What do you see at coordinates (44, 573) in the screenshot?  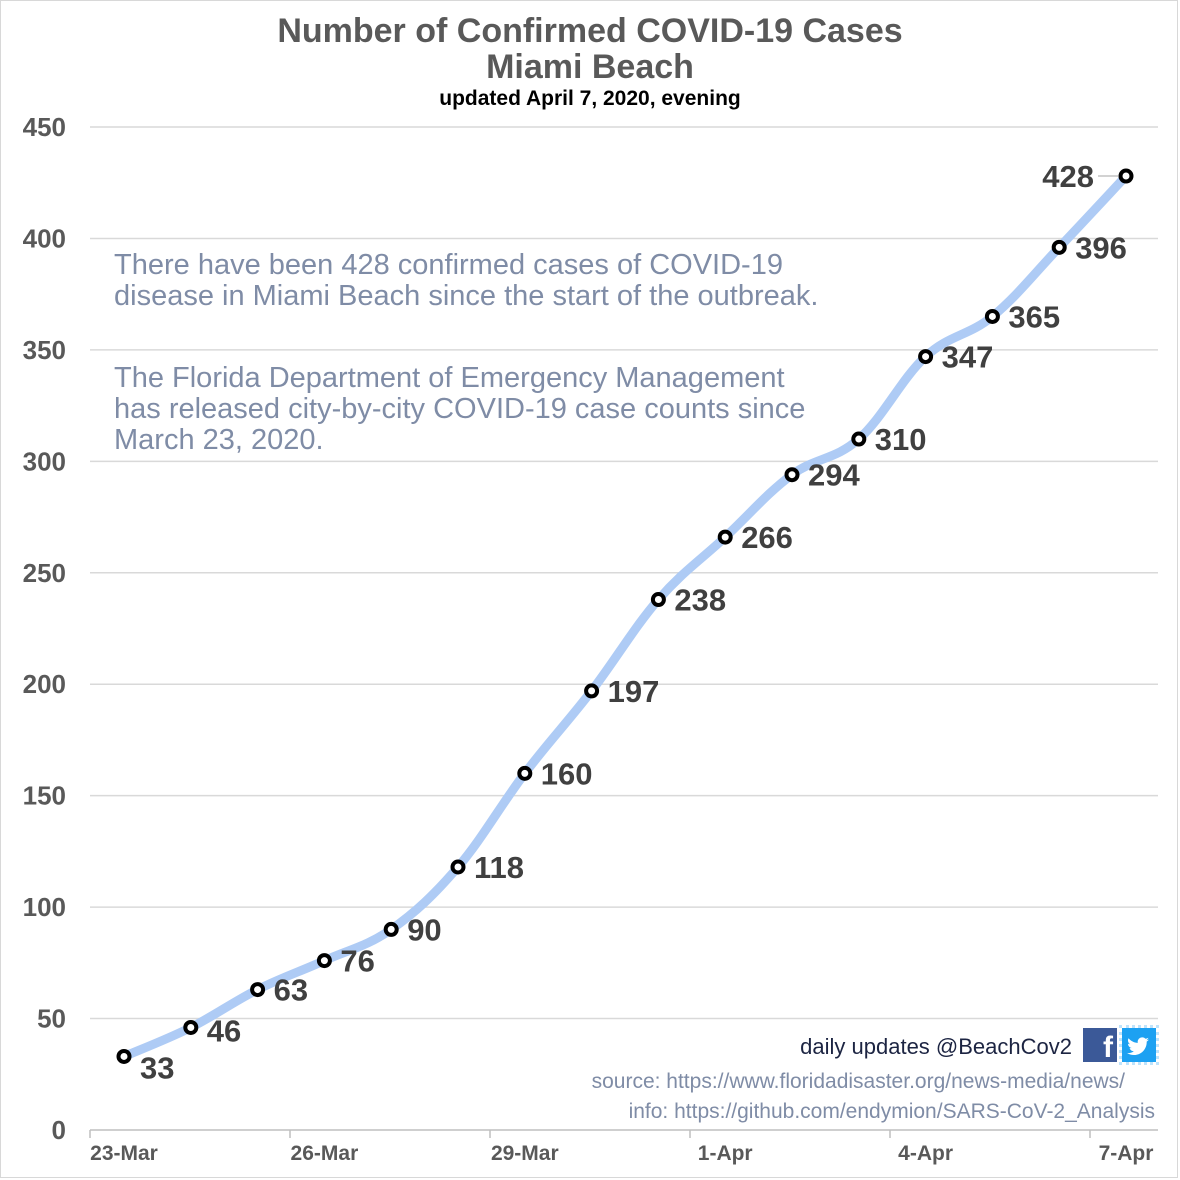 I see `y-tick-label: 250` at bounding box center [44, 573].